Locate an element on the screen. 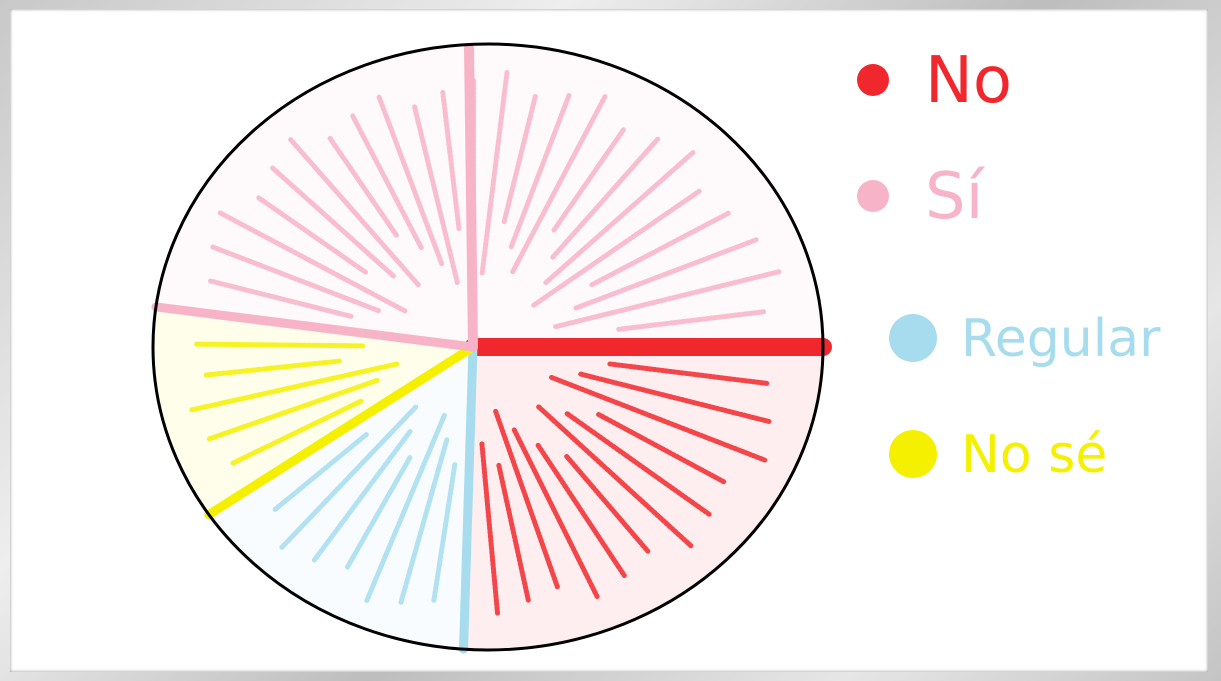 The height and width of the screenshot is (681, 1221). legend-label: Regular is located at coordinates (1061, 339).